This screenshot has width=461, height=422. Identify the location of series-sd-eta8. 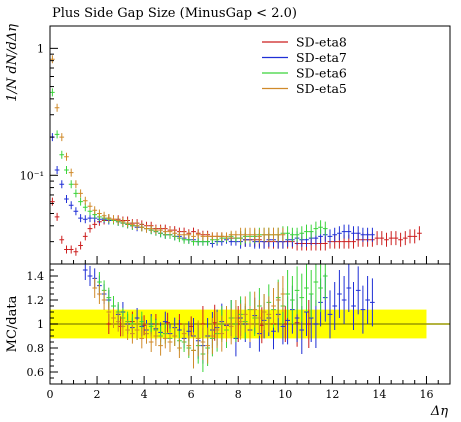
(236, 226).